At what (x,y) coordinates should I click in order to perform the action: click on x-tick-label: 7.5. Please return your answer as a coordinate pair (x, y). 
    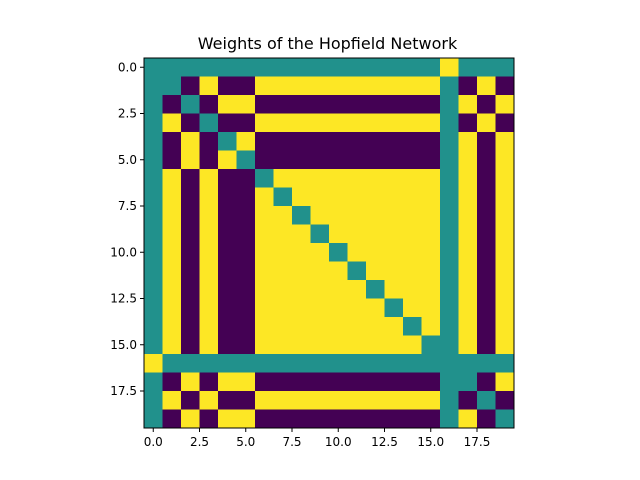
    Looking at the image, I should click on (291, 442).